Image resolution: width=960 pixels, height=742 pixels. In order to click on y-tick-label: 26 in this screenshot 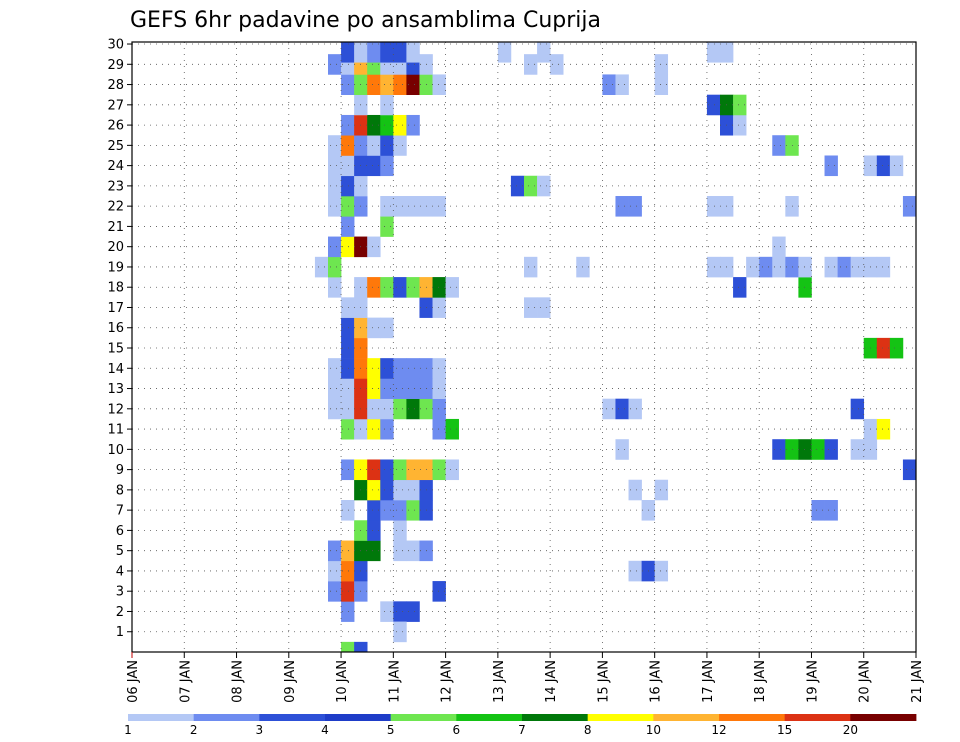, I will do `click(115, 126)`.